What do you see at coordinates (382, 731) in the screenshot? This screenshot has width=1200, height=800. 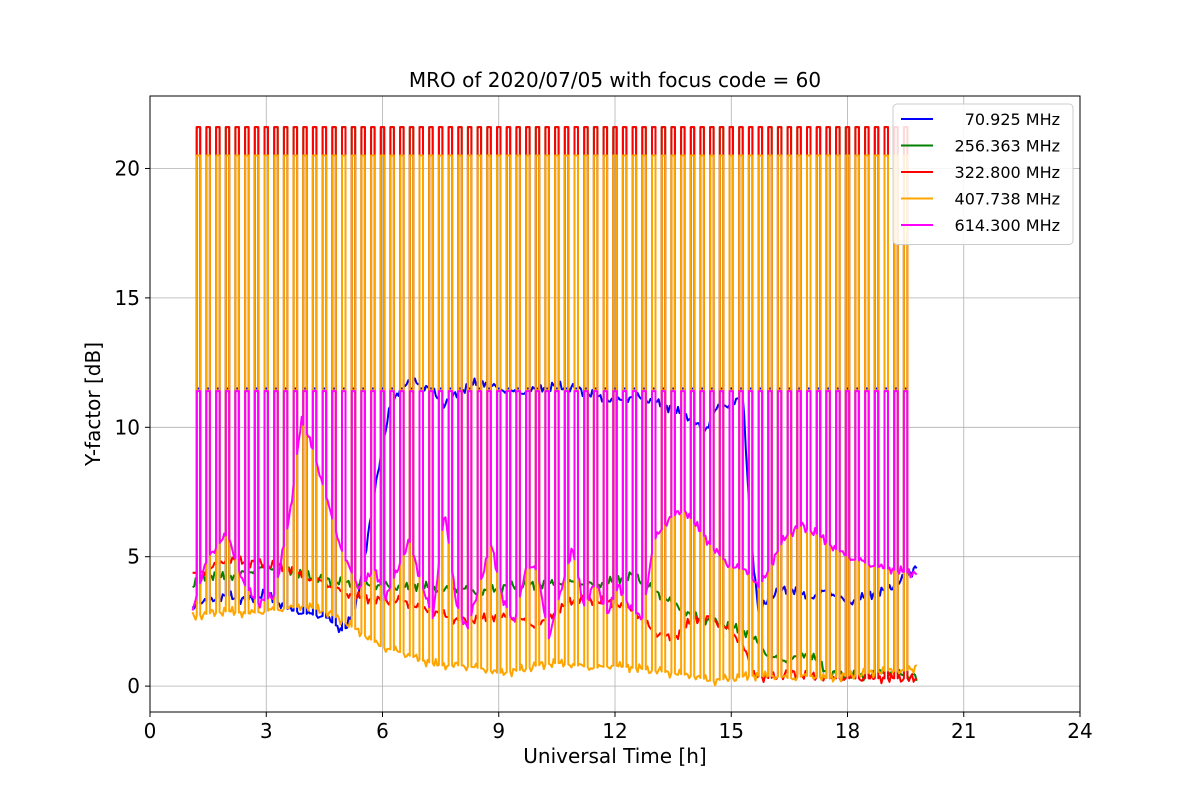 I see `x-tick-label: 6` at bounding box center [382, 731].